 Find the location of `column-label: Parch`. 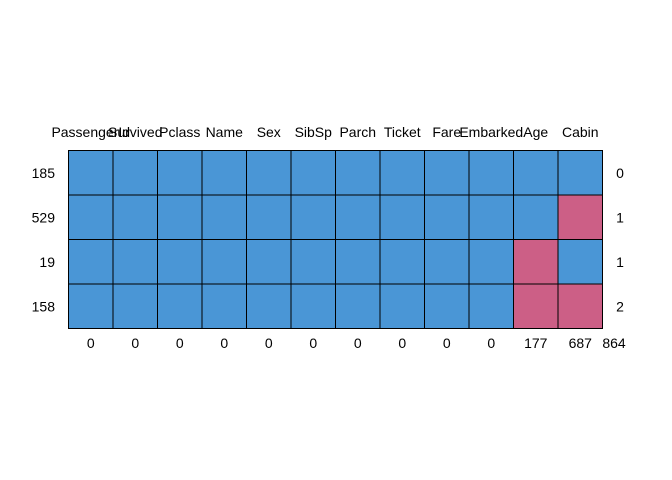

column-label: Parch is located at coordinates (357, 132).